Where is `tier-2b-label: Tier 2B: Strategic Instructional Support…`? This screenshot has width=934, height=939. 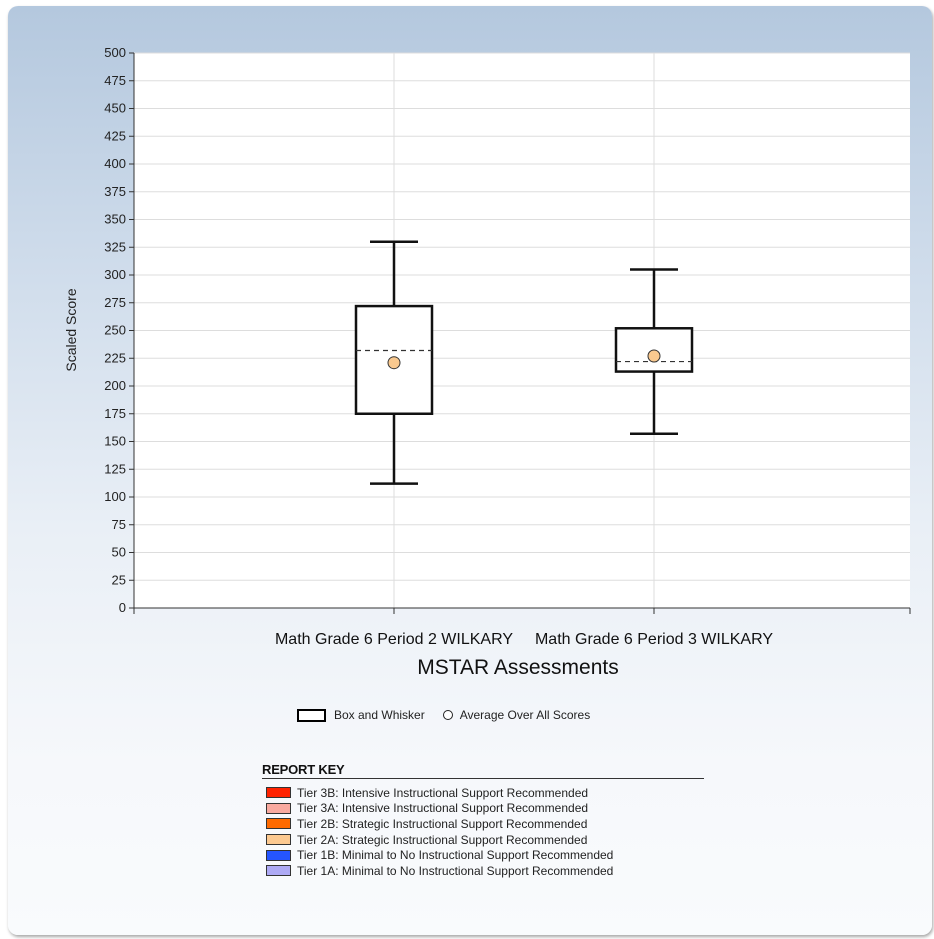 tier-2b-label: Tier 2B: Strategic Instructional Support… is located at coordinates (442, 823).